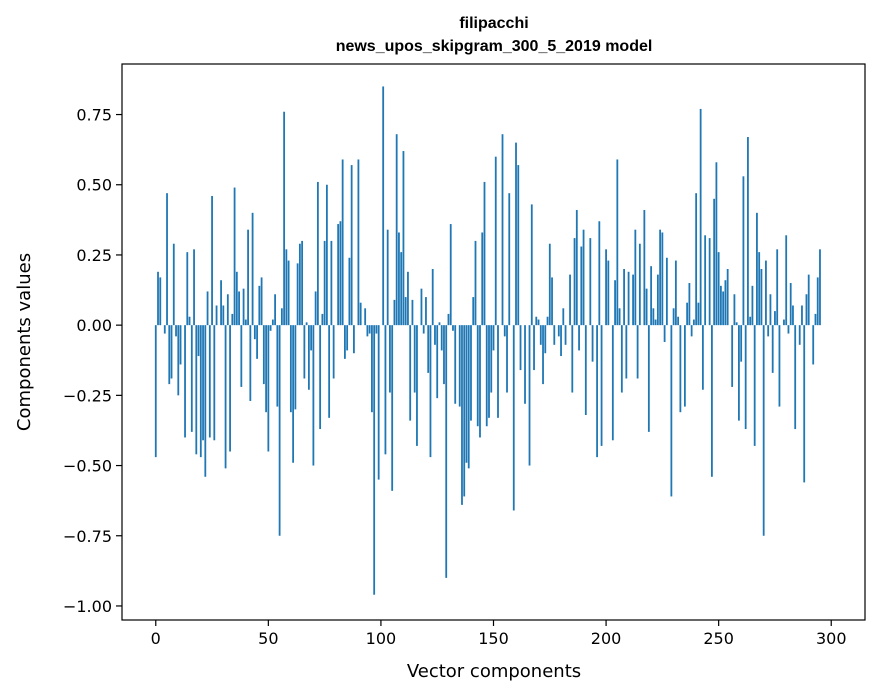  I want to click on x-tick-label: 150, so click(493, 638).